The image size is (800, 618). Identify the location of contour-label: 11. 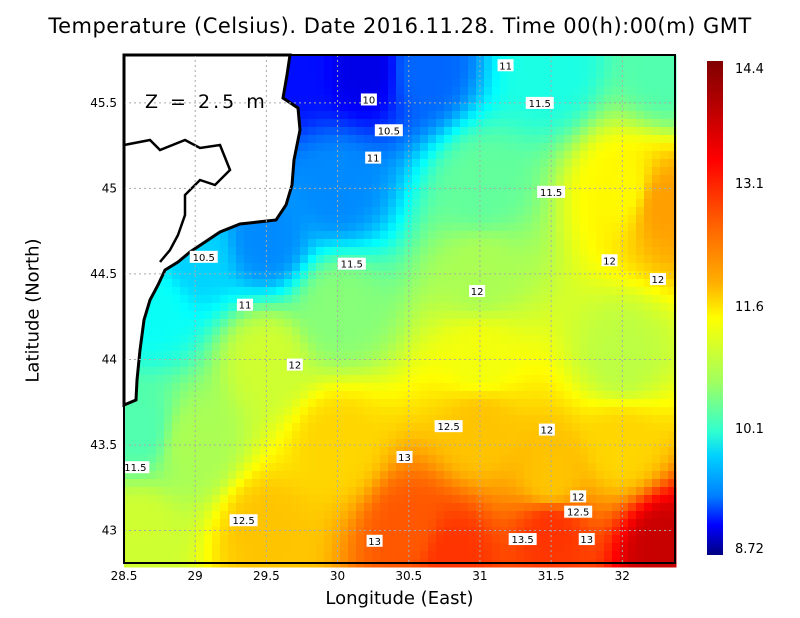
(505, 65).